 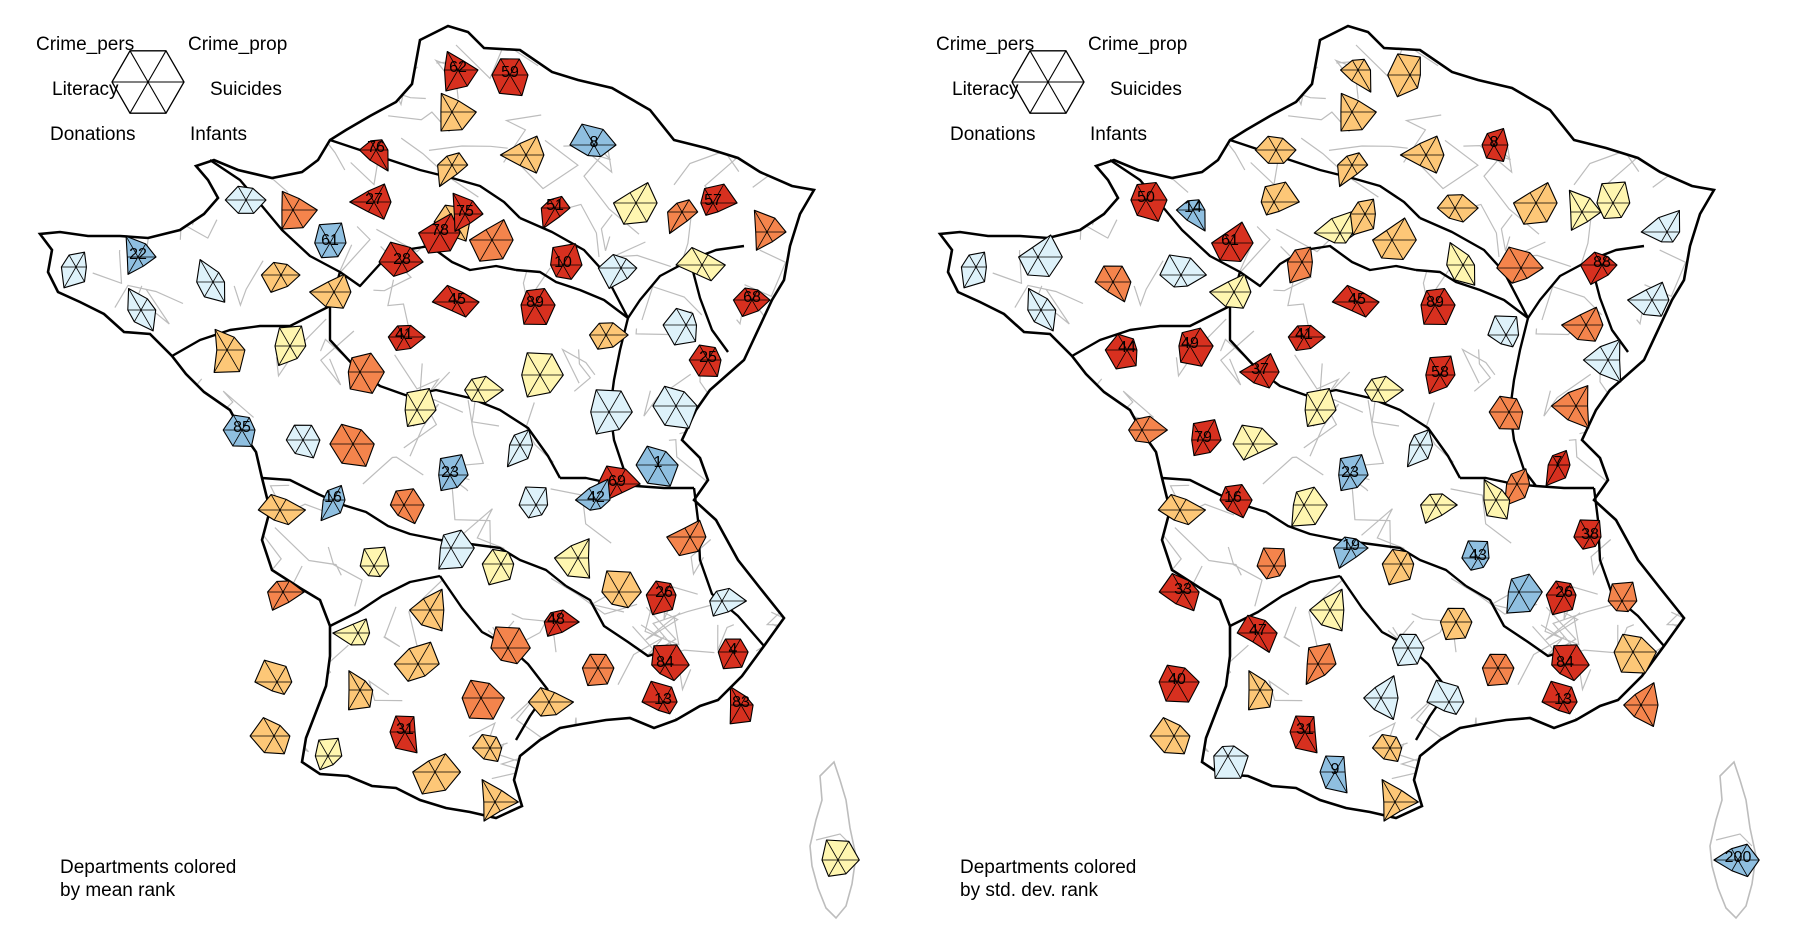 I want to click on department-number-label: 26, so click(x=1564, y=592).